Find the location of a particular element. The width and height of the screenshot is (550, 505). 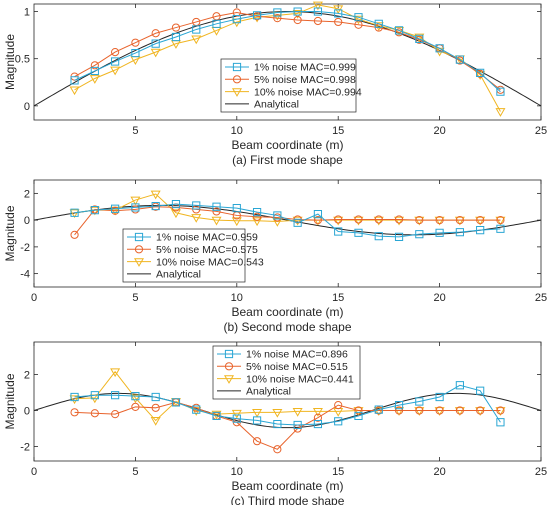

y-tick-label: 0.5 is located at coordinates (22, 60).